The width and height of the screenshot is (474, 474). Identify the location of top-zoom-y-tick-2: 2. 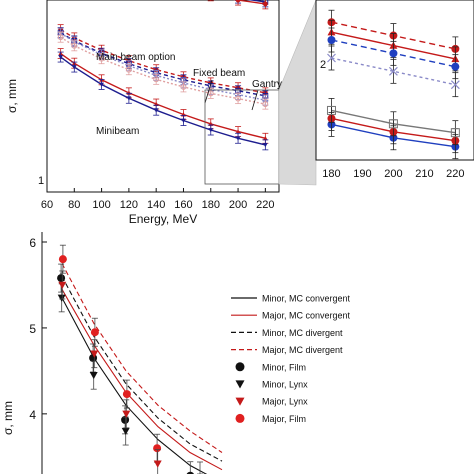
(323, 65).